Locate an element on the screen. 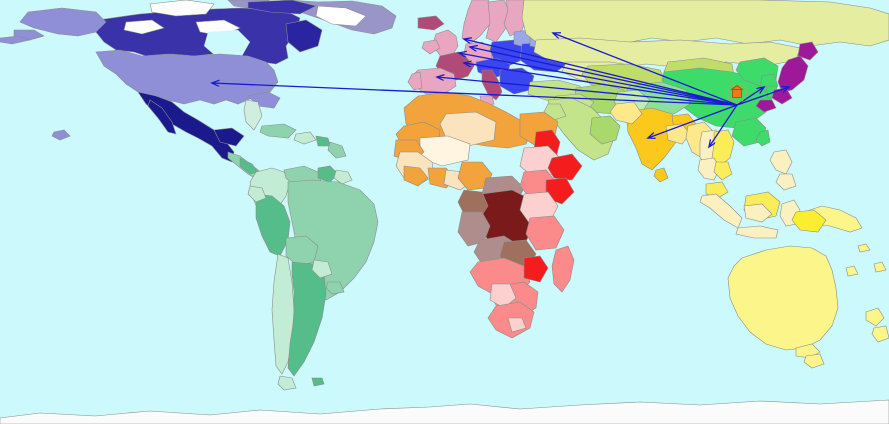 This screenshot has height=424, width=889. origin-marker-ring is located at coordinates (737, 93).